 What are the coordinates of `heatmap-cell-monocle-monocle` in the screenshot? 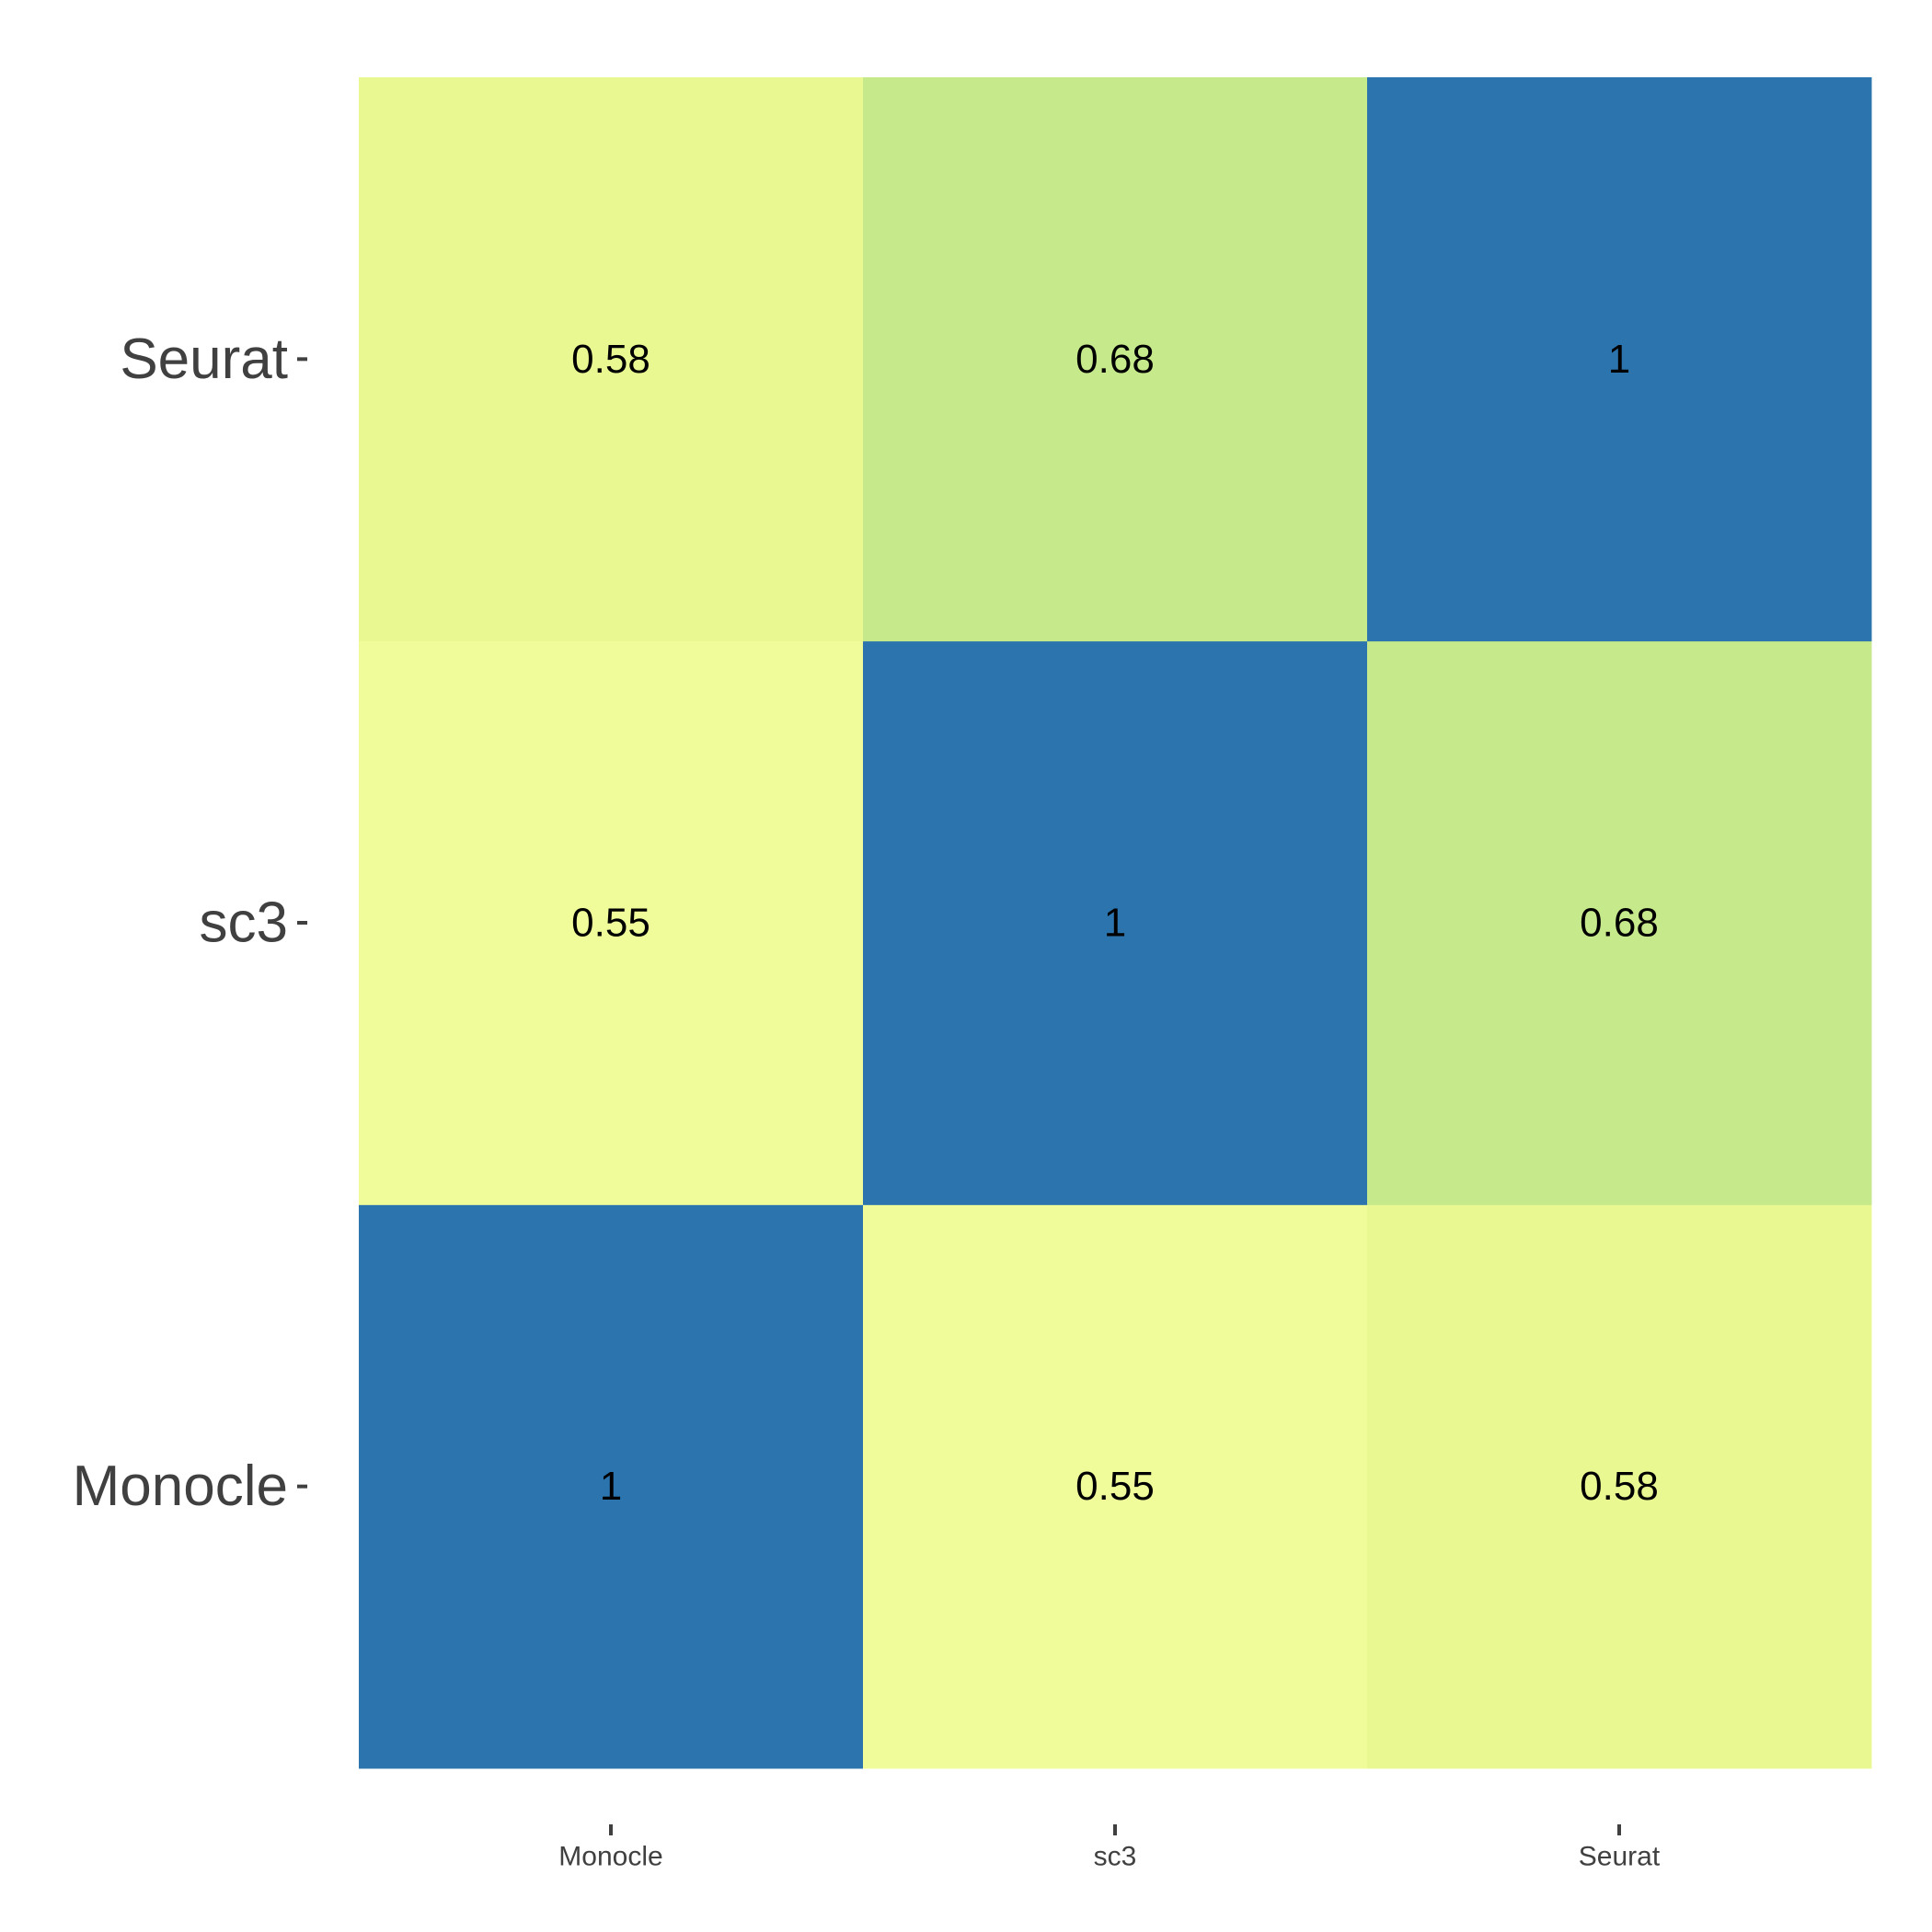 It's located at (611, 1486).